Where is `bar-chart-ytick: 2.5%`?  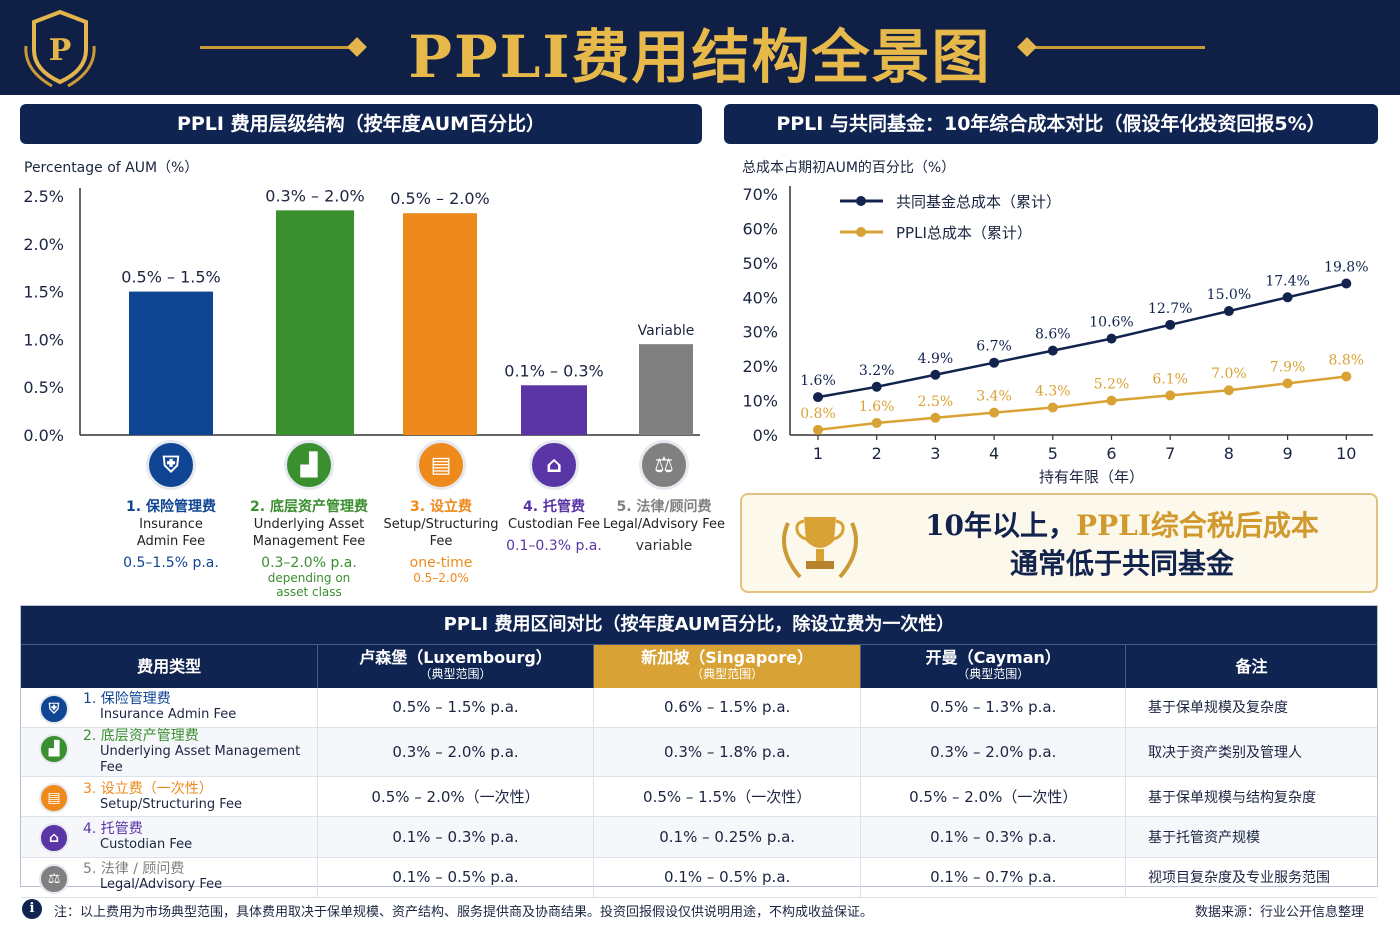 bar-chart-ytick: 2.5% is located at coordinates (43, 196).